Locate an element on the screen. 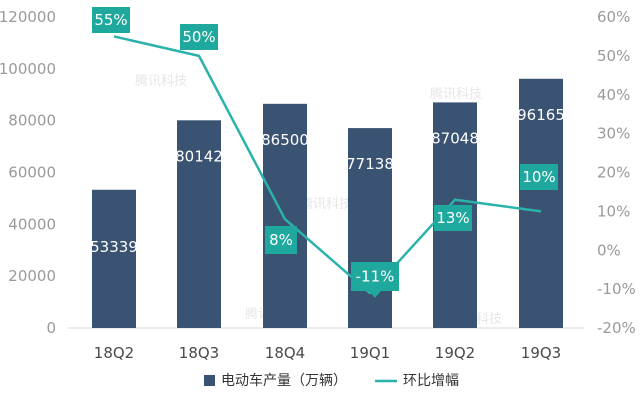 The image size is (641, 403). bar-value-label: 87048 is located at coordinates (455, 138).